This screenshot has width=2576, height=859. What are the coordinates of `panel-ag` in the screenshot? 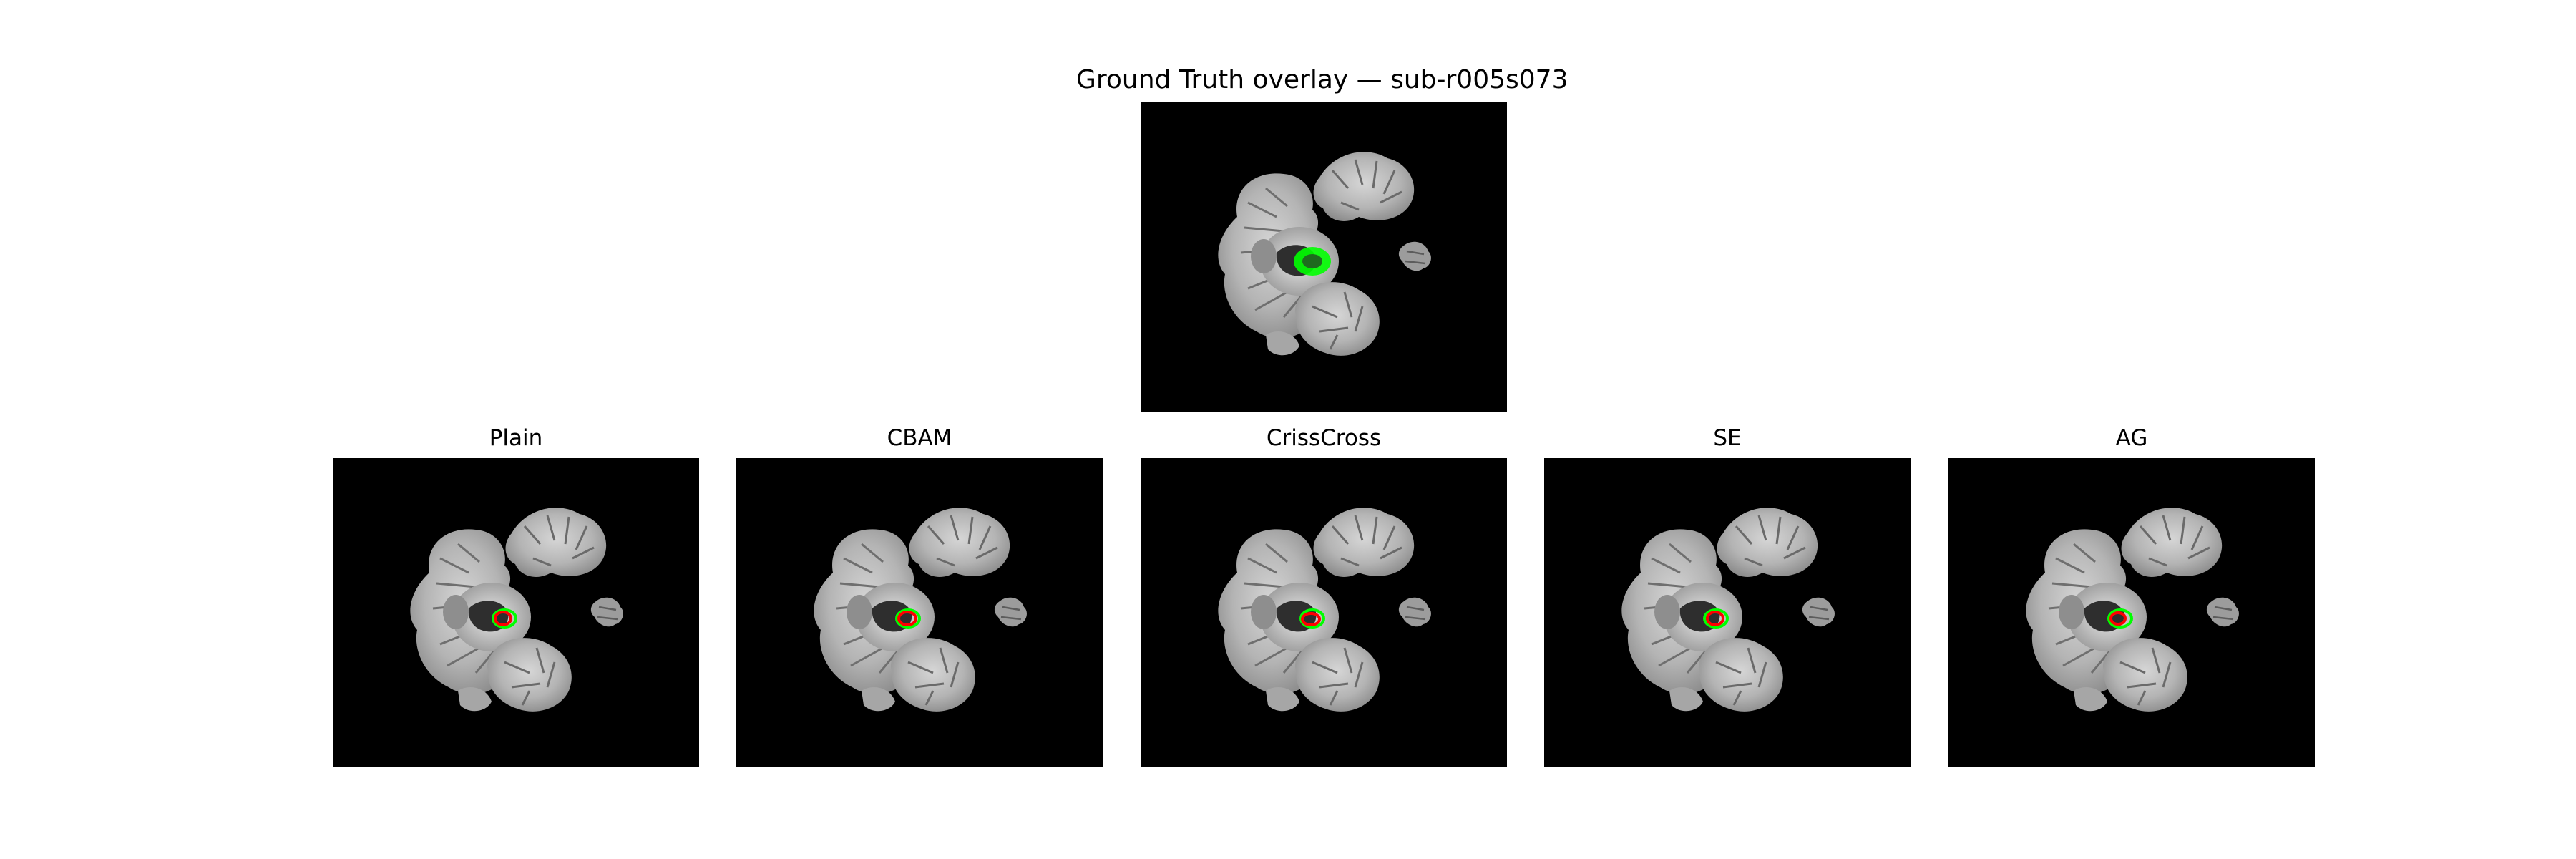 It's located at (2131, 612).